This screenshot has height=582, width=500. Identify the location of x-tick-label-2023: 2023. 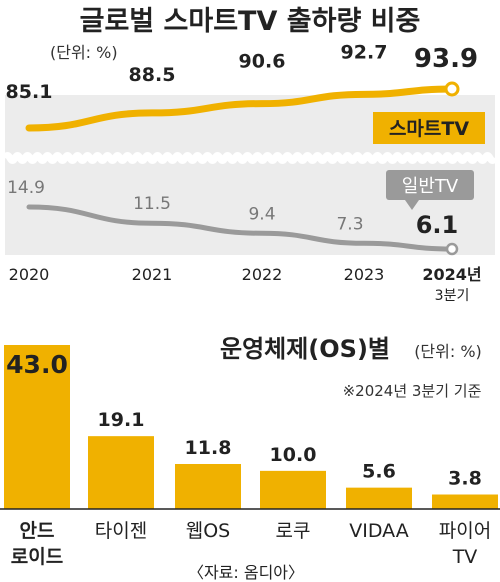
(364, 274).